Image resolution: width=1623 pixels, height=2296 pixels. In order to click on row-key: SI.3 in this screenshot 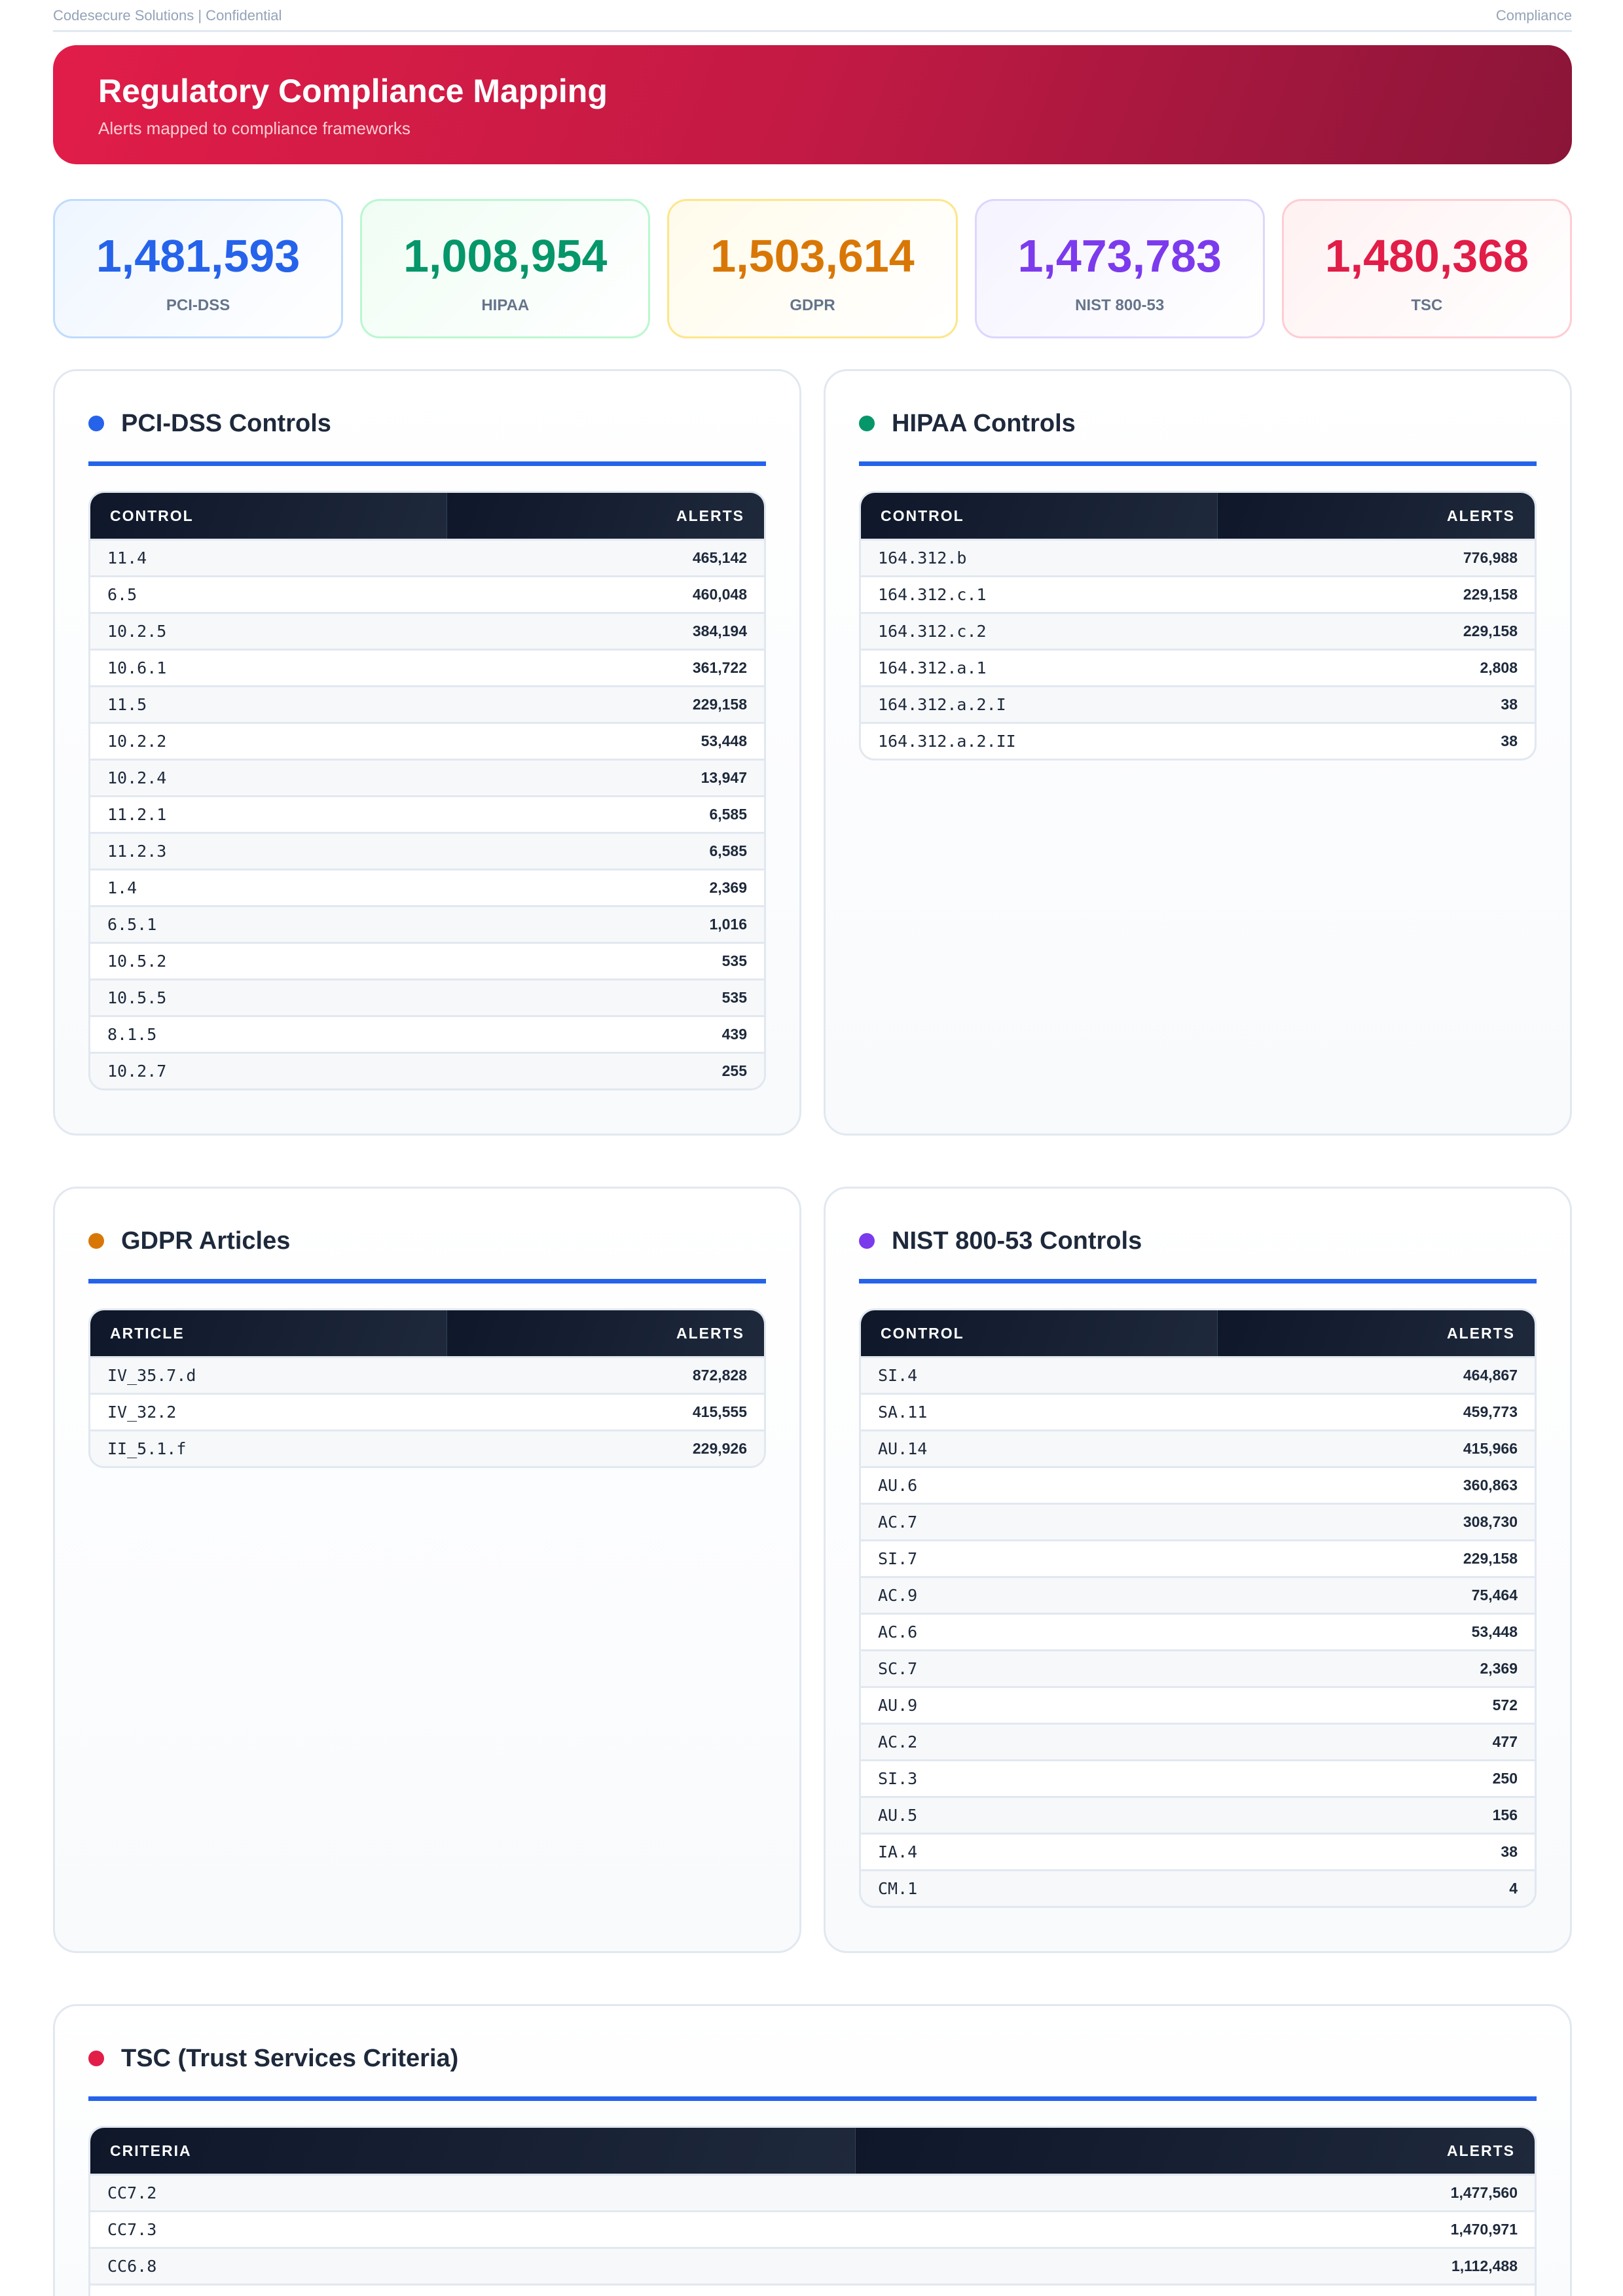, I will do `click(898, 1778)`.